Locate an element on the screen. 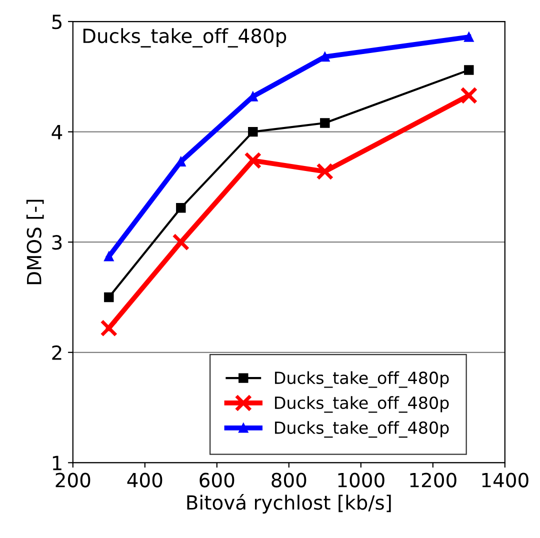 The height and width of the screenshot is (538, 540). x-tick-label: 1200 is located at coordinates (433, 480).